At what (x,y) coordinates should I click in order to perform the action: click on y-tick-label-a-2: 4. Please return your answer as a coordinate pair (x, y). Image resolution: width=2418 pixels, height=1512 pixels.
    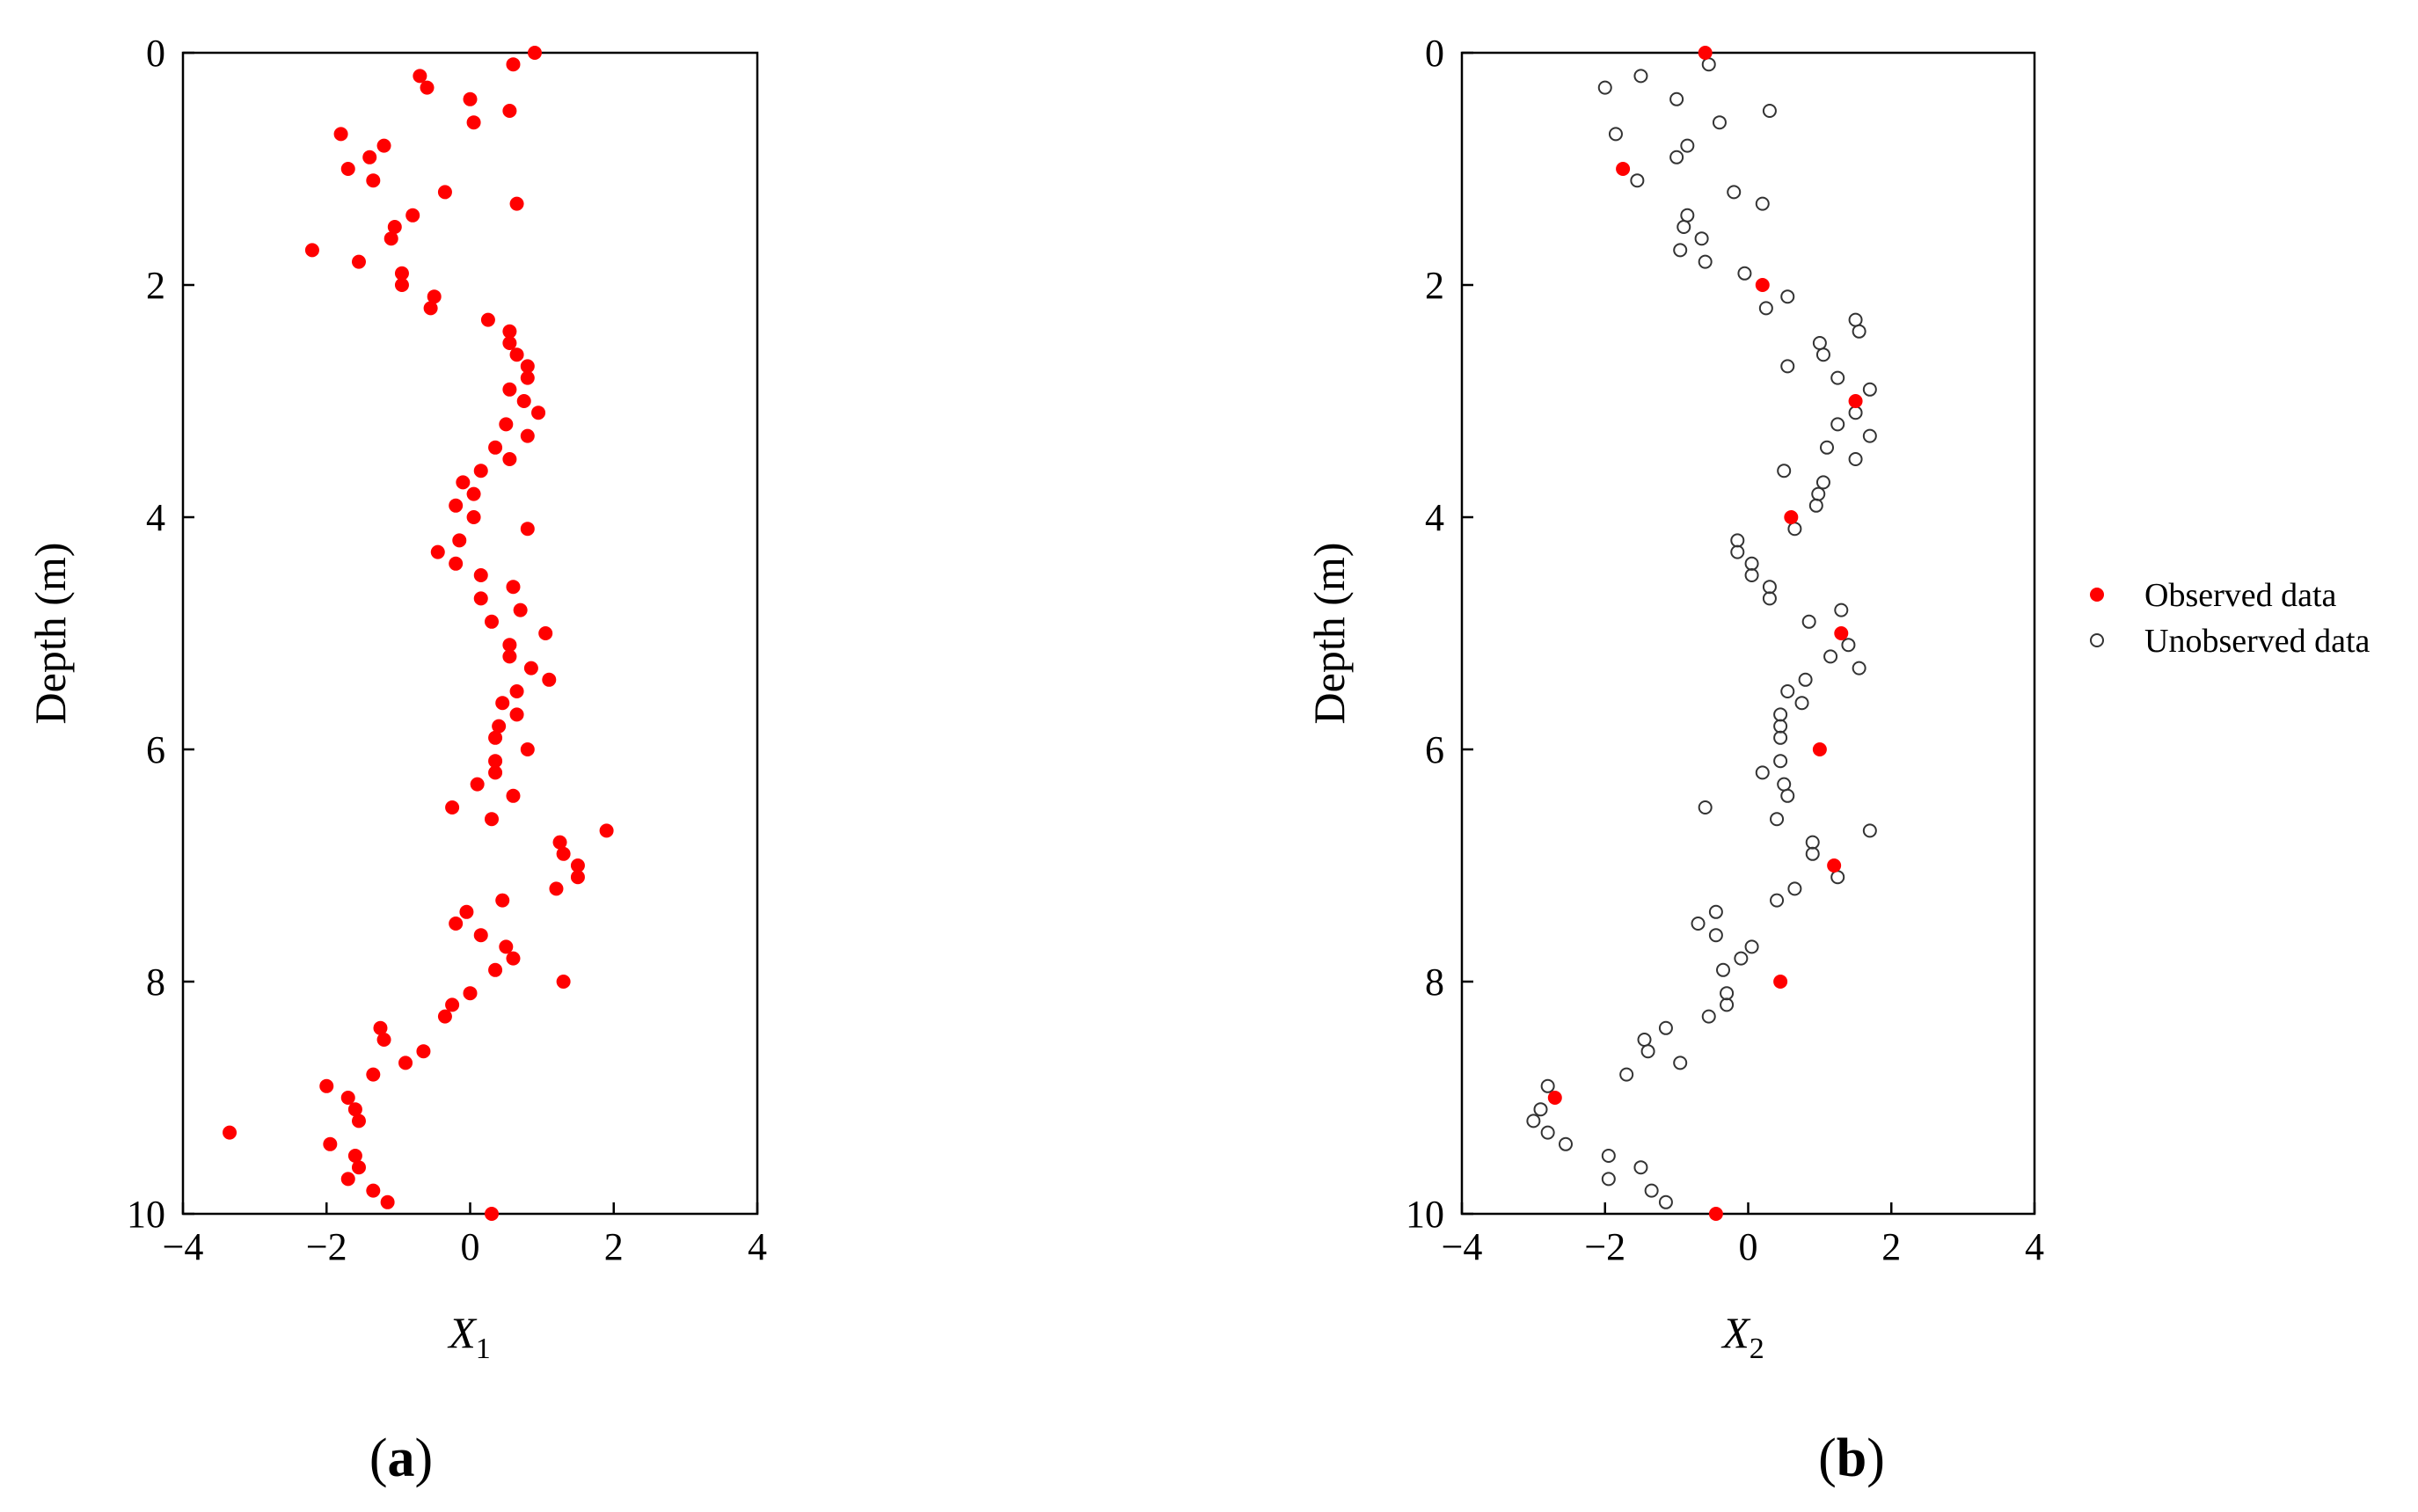
    Looking at the image, I should click on (156, 517).